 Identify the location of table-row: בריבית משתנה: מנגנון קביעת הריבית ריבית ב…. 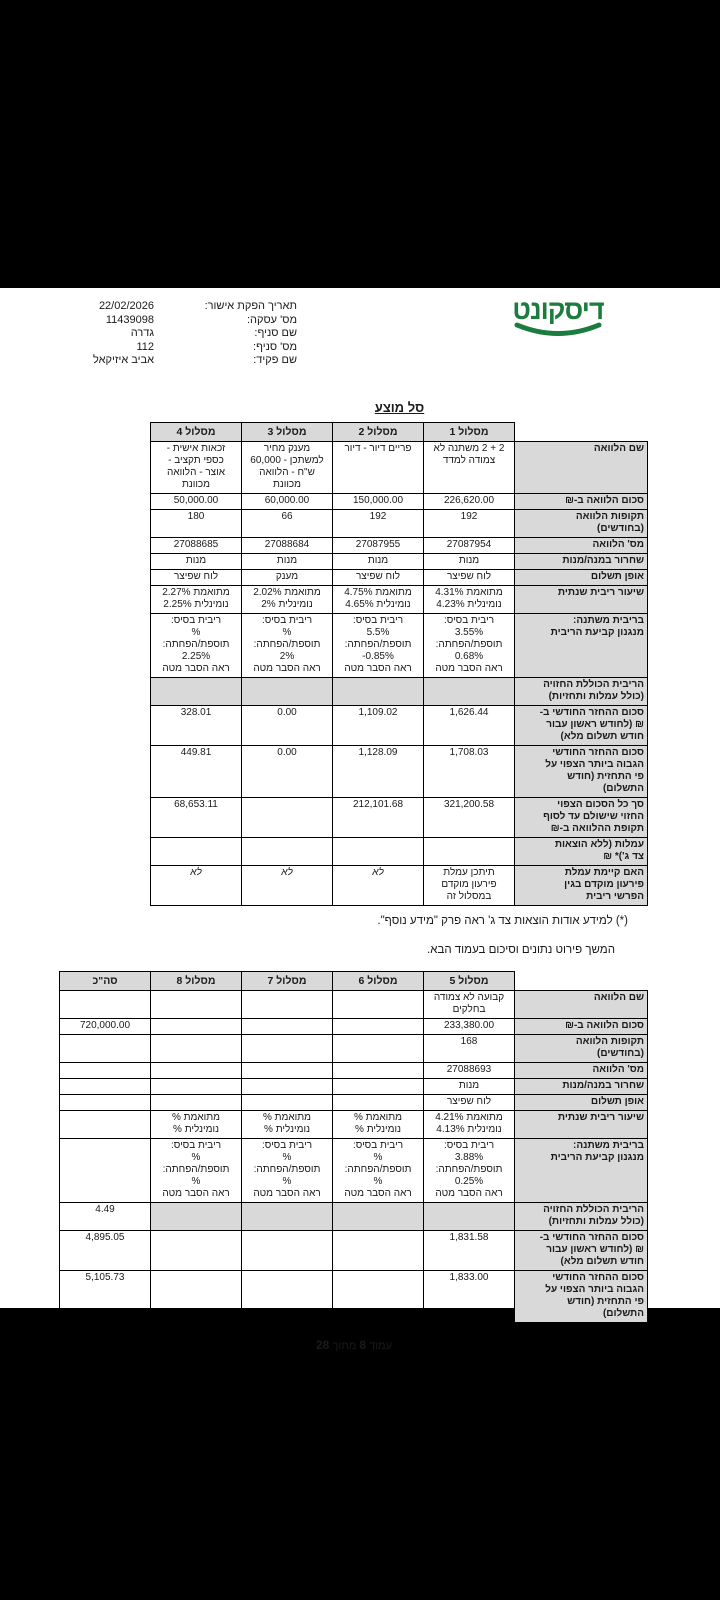
(399, 645).